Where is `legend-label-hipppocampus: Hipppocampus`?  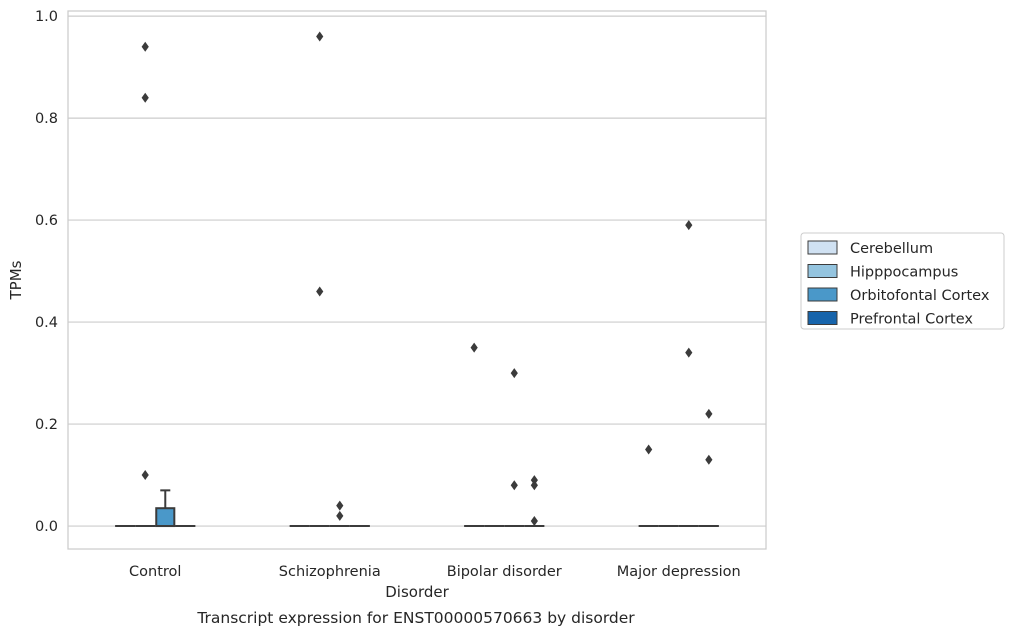 legend-label-hipppocampus: Hipppocampus is located at coordinates (904, 273).